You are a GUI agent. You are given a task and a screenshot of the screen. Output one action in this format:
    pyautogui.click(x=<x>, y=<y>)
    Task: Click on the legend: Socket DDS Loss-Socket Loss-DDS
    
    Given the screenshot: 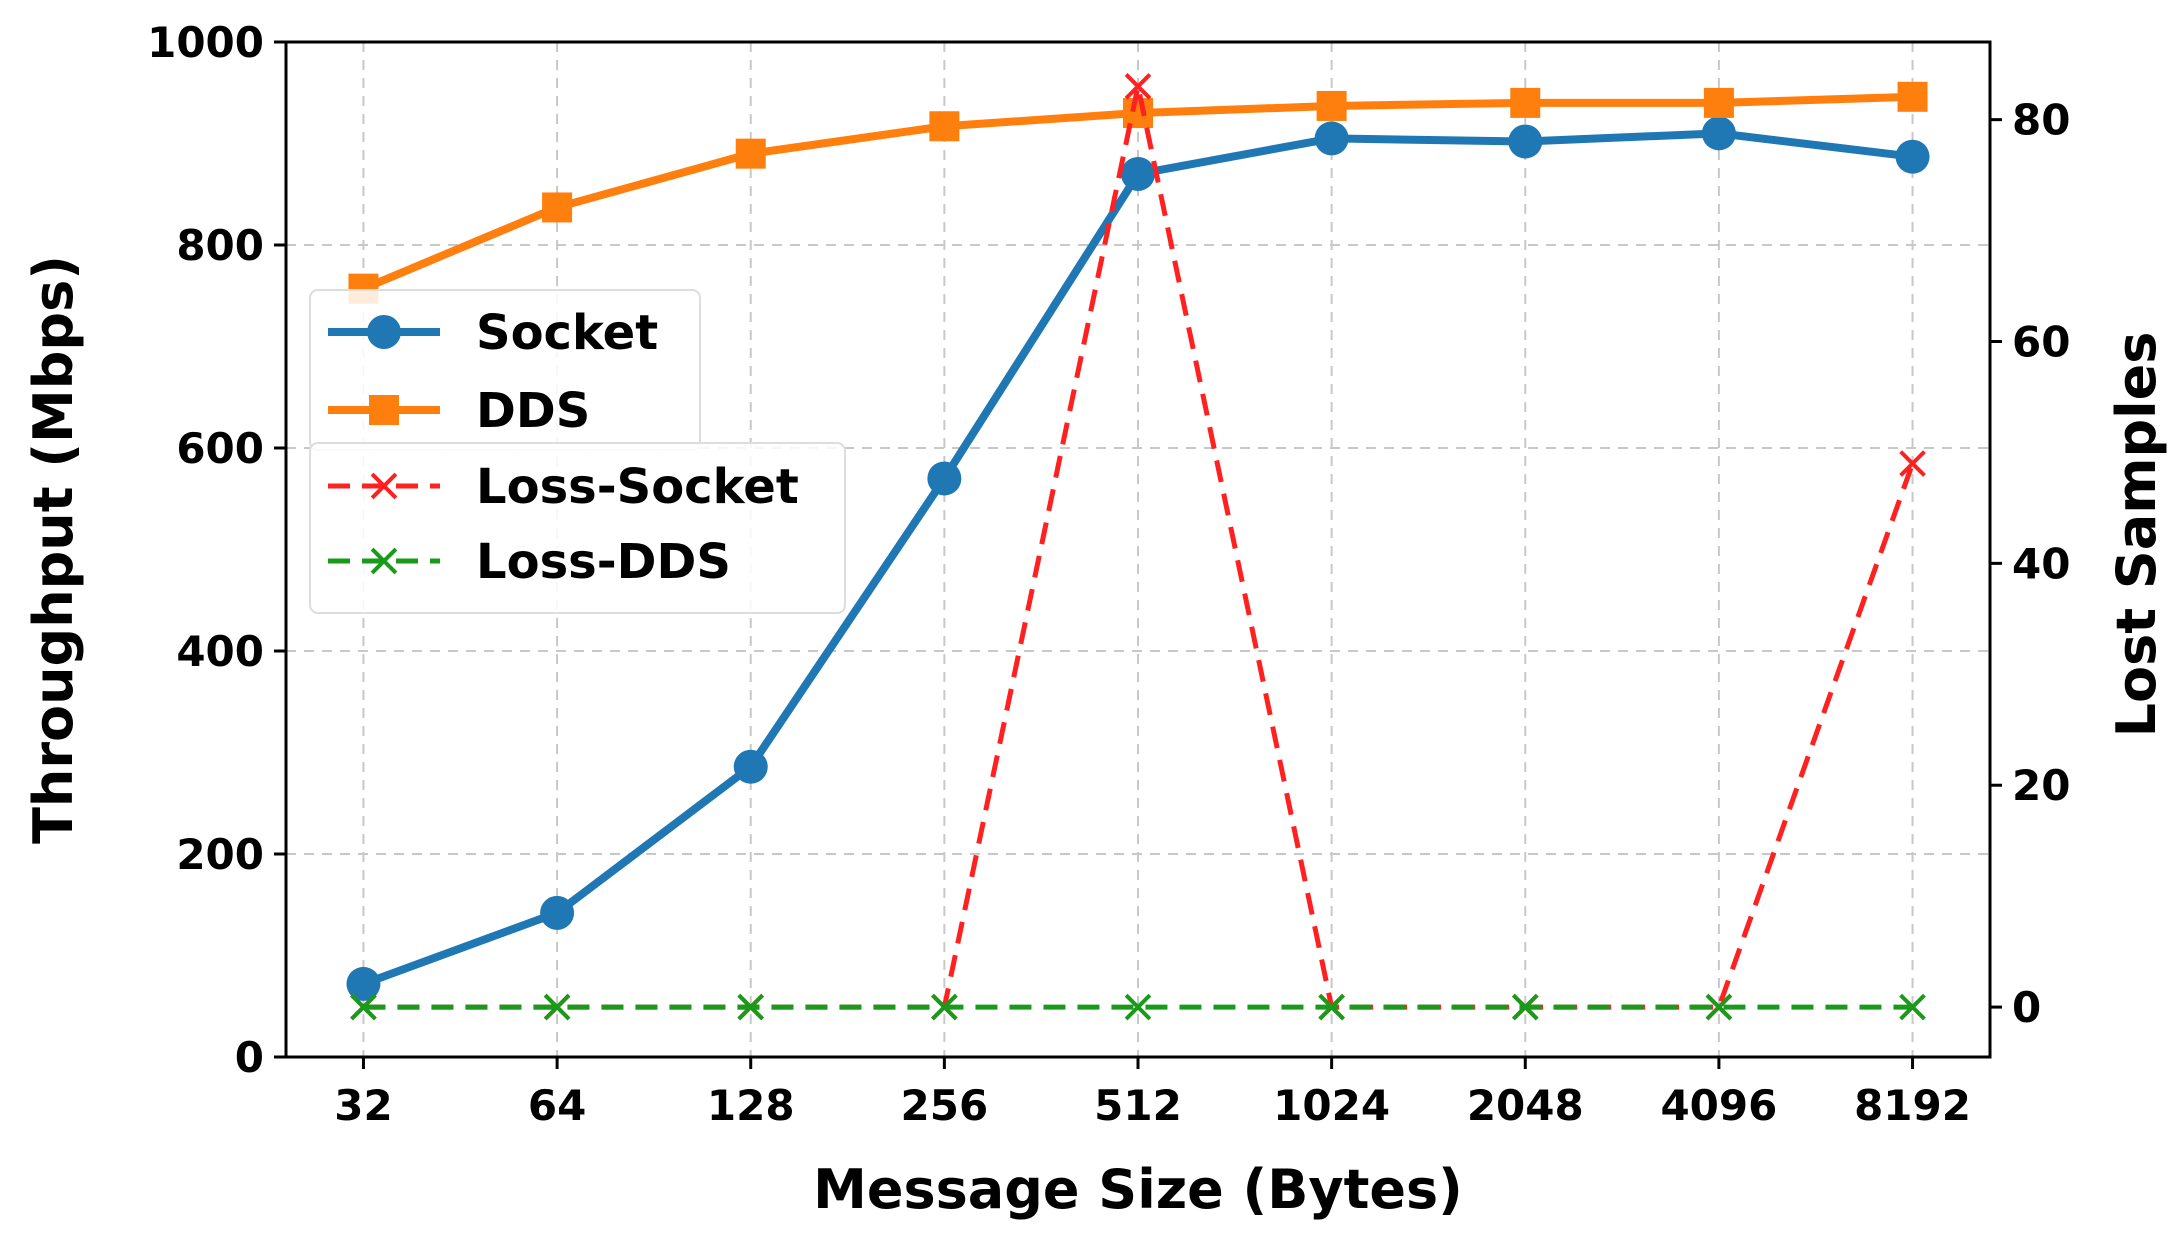 What is the action you would take?
    pyautogui.click(x=577, y=451)
    